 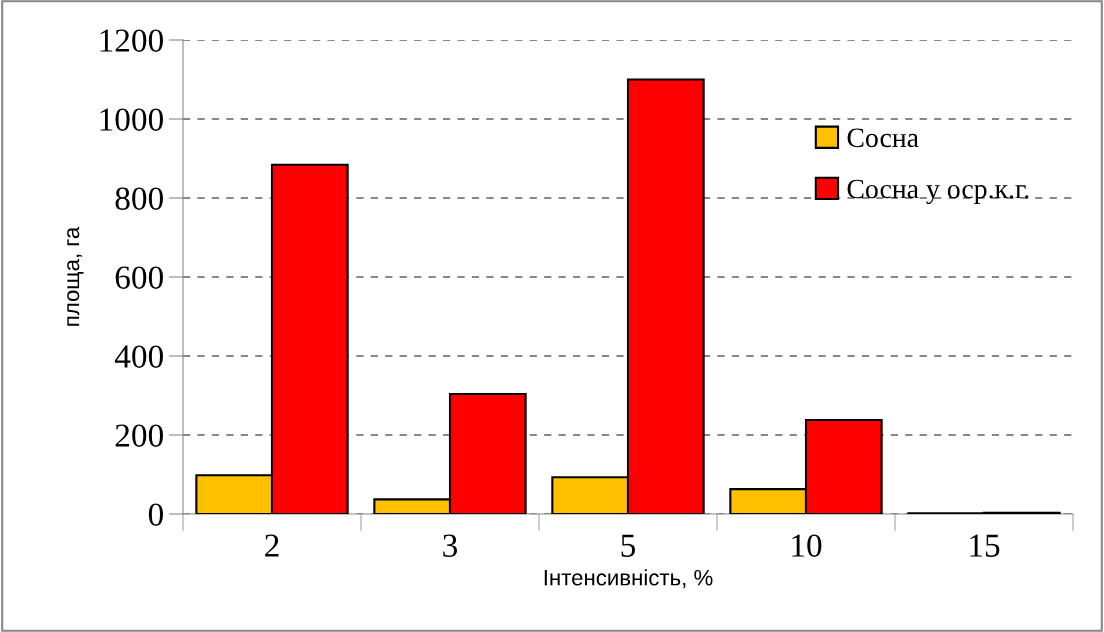 I want to click on y-tick-label: 200, so click(x=139, y=435).